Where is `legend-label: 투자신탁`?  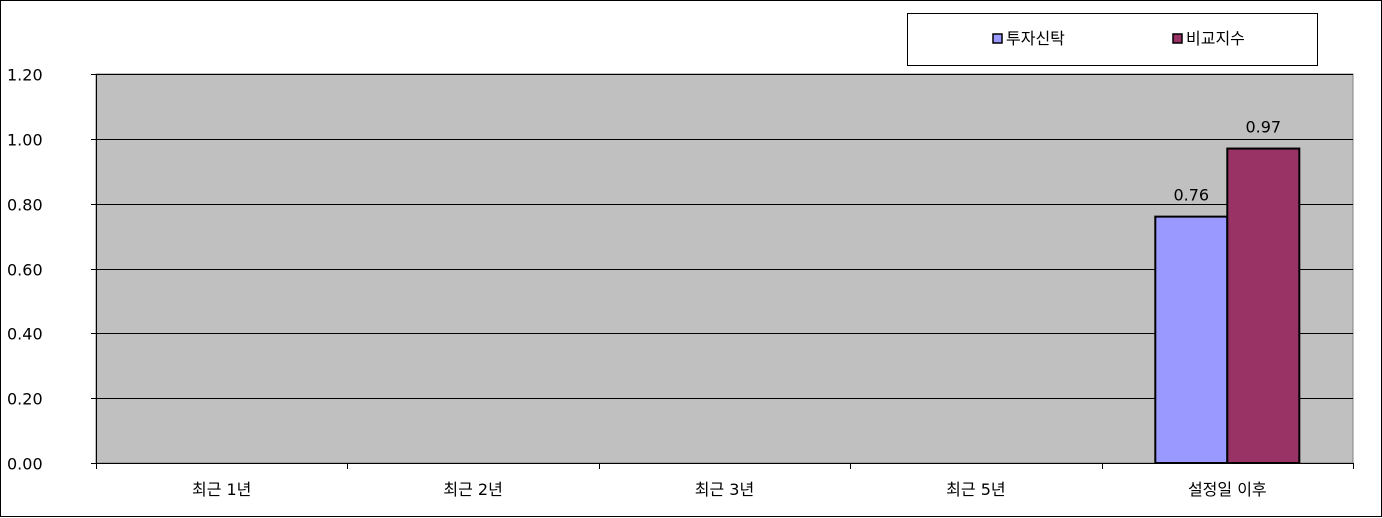
legend-label: 투자신탁 is located at coordinates (1035, 38).